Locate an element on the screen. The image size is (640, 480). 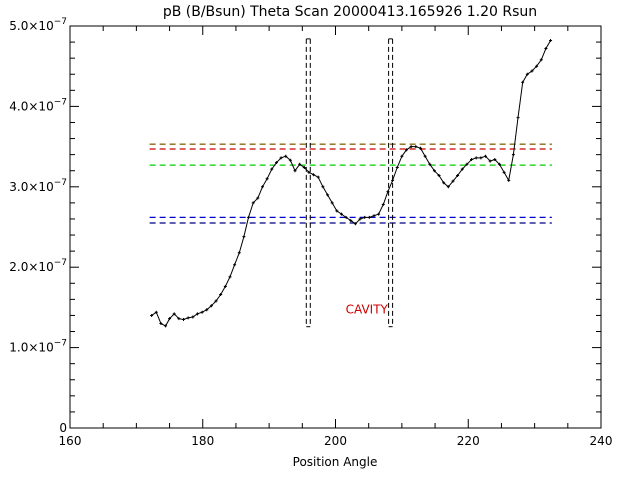
x-tick-label: 200 is located at coordinates (335, 441).